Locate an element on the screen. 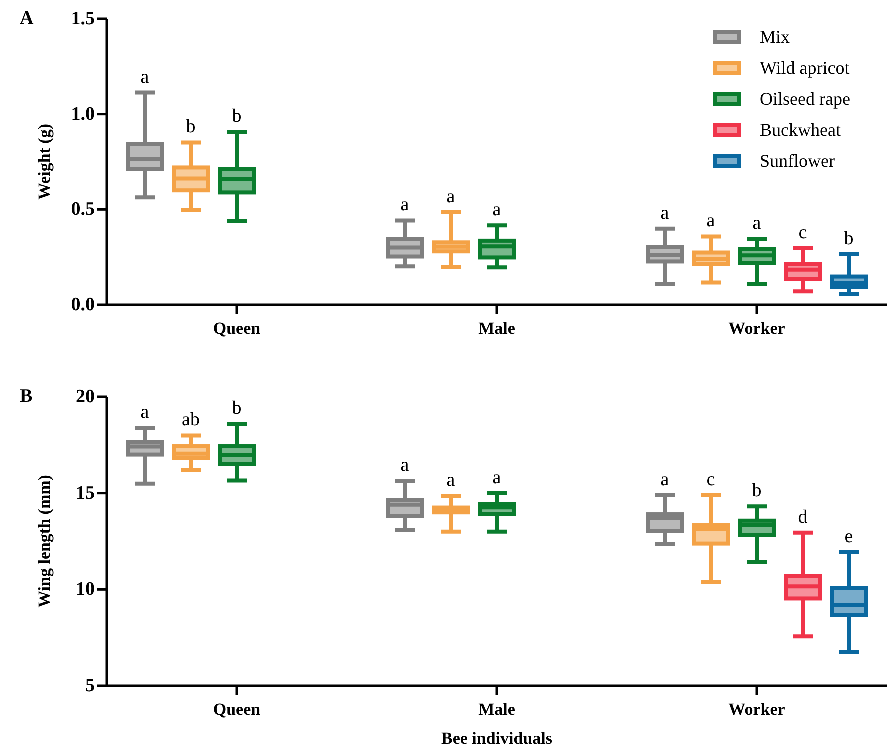 This screenshot has width=891, height=752. annotation: ab is located at coordinates (191, 420).